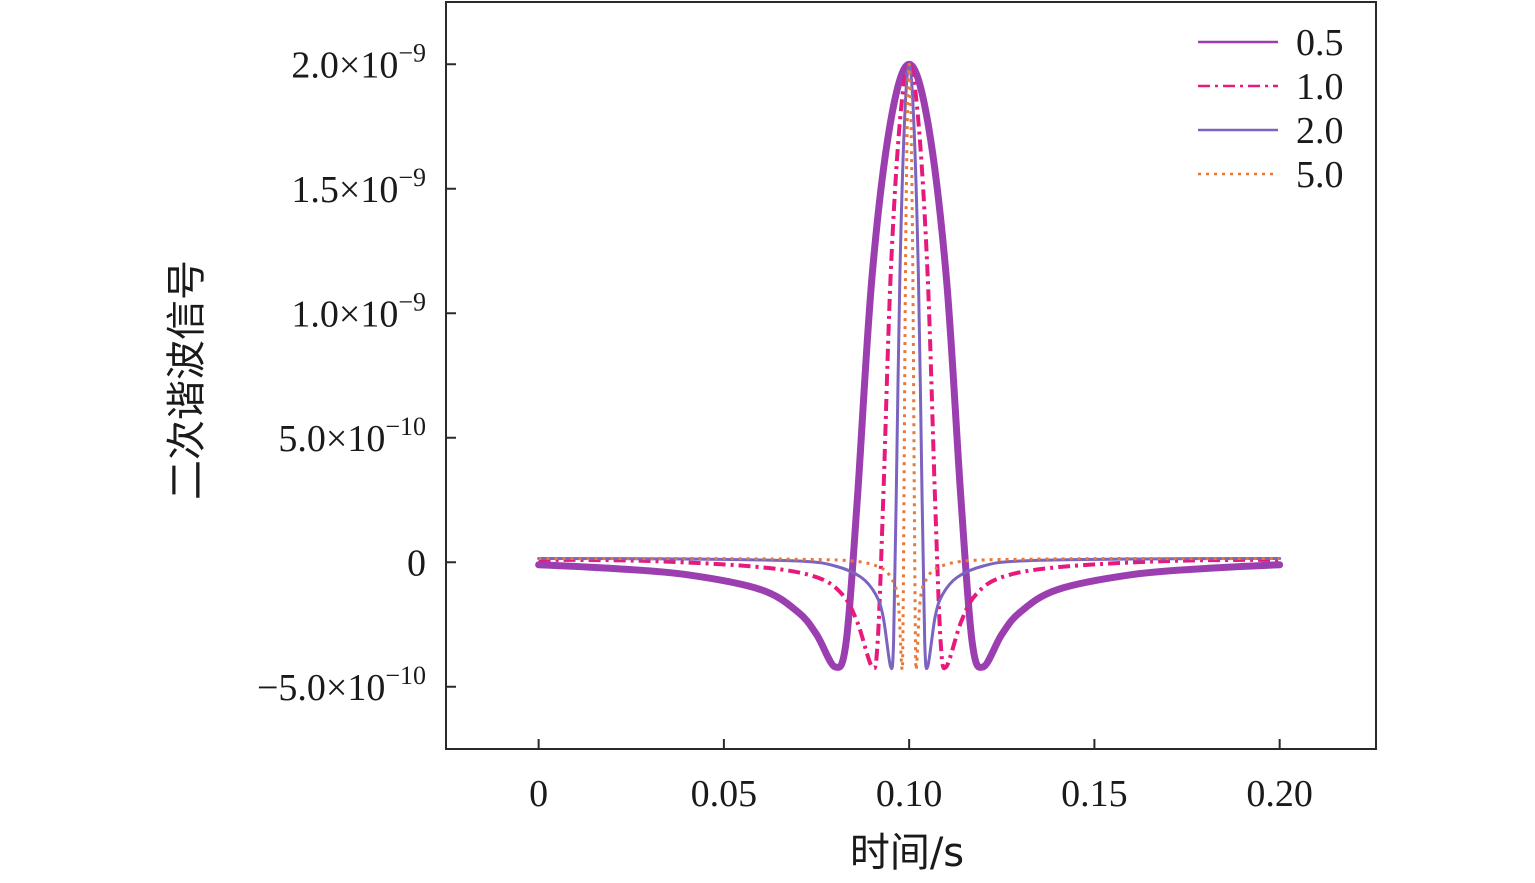  I want to click on y-tick-mantissa: −5.0×10, so click(321, 688).